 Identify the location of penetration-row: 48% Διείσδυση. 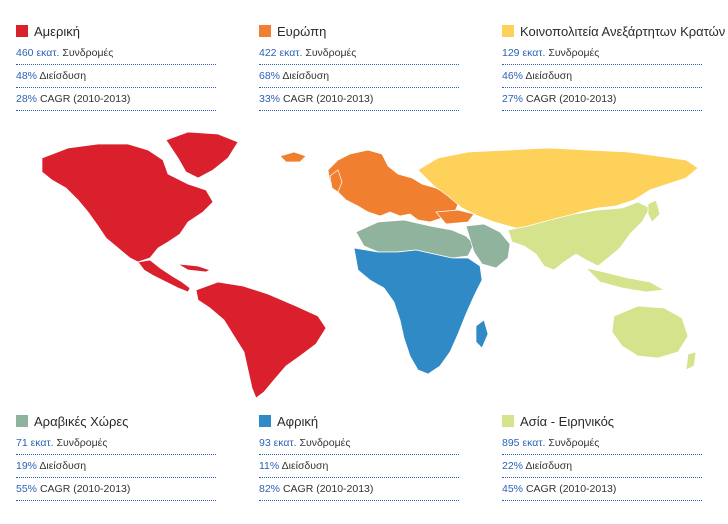
(116, 76).